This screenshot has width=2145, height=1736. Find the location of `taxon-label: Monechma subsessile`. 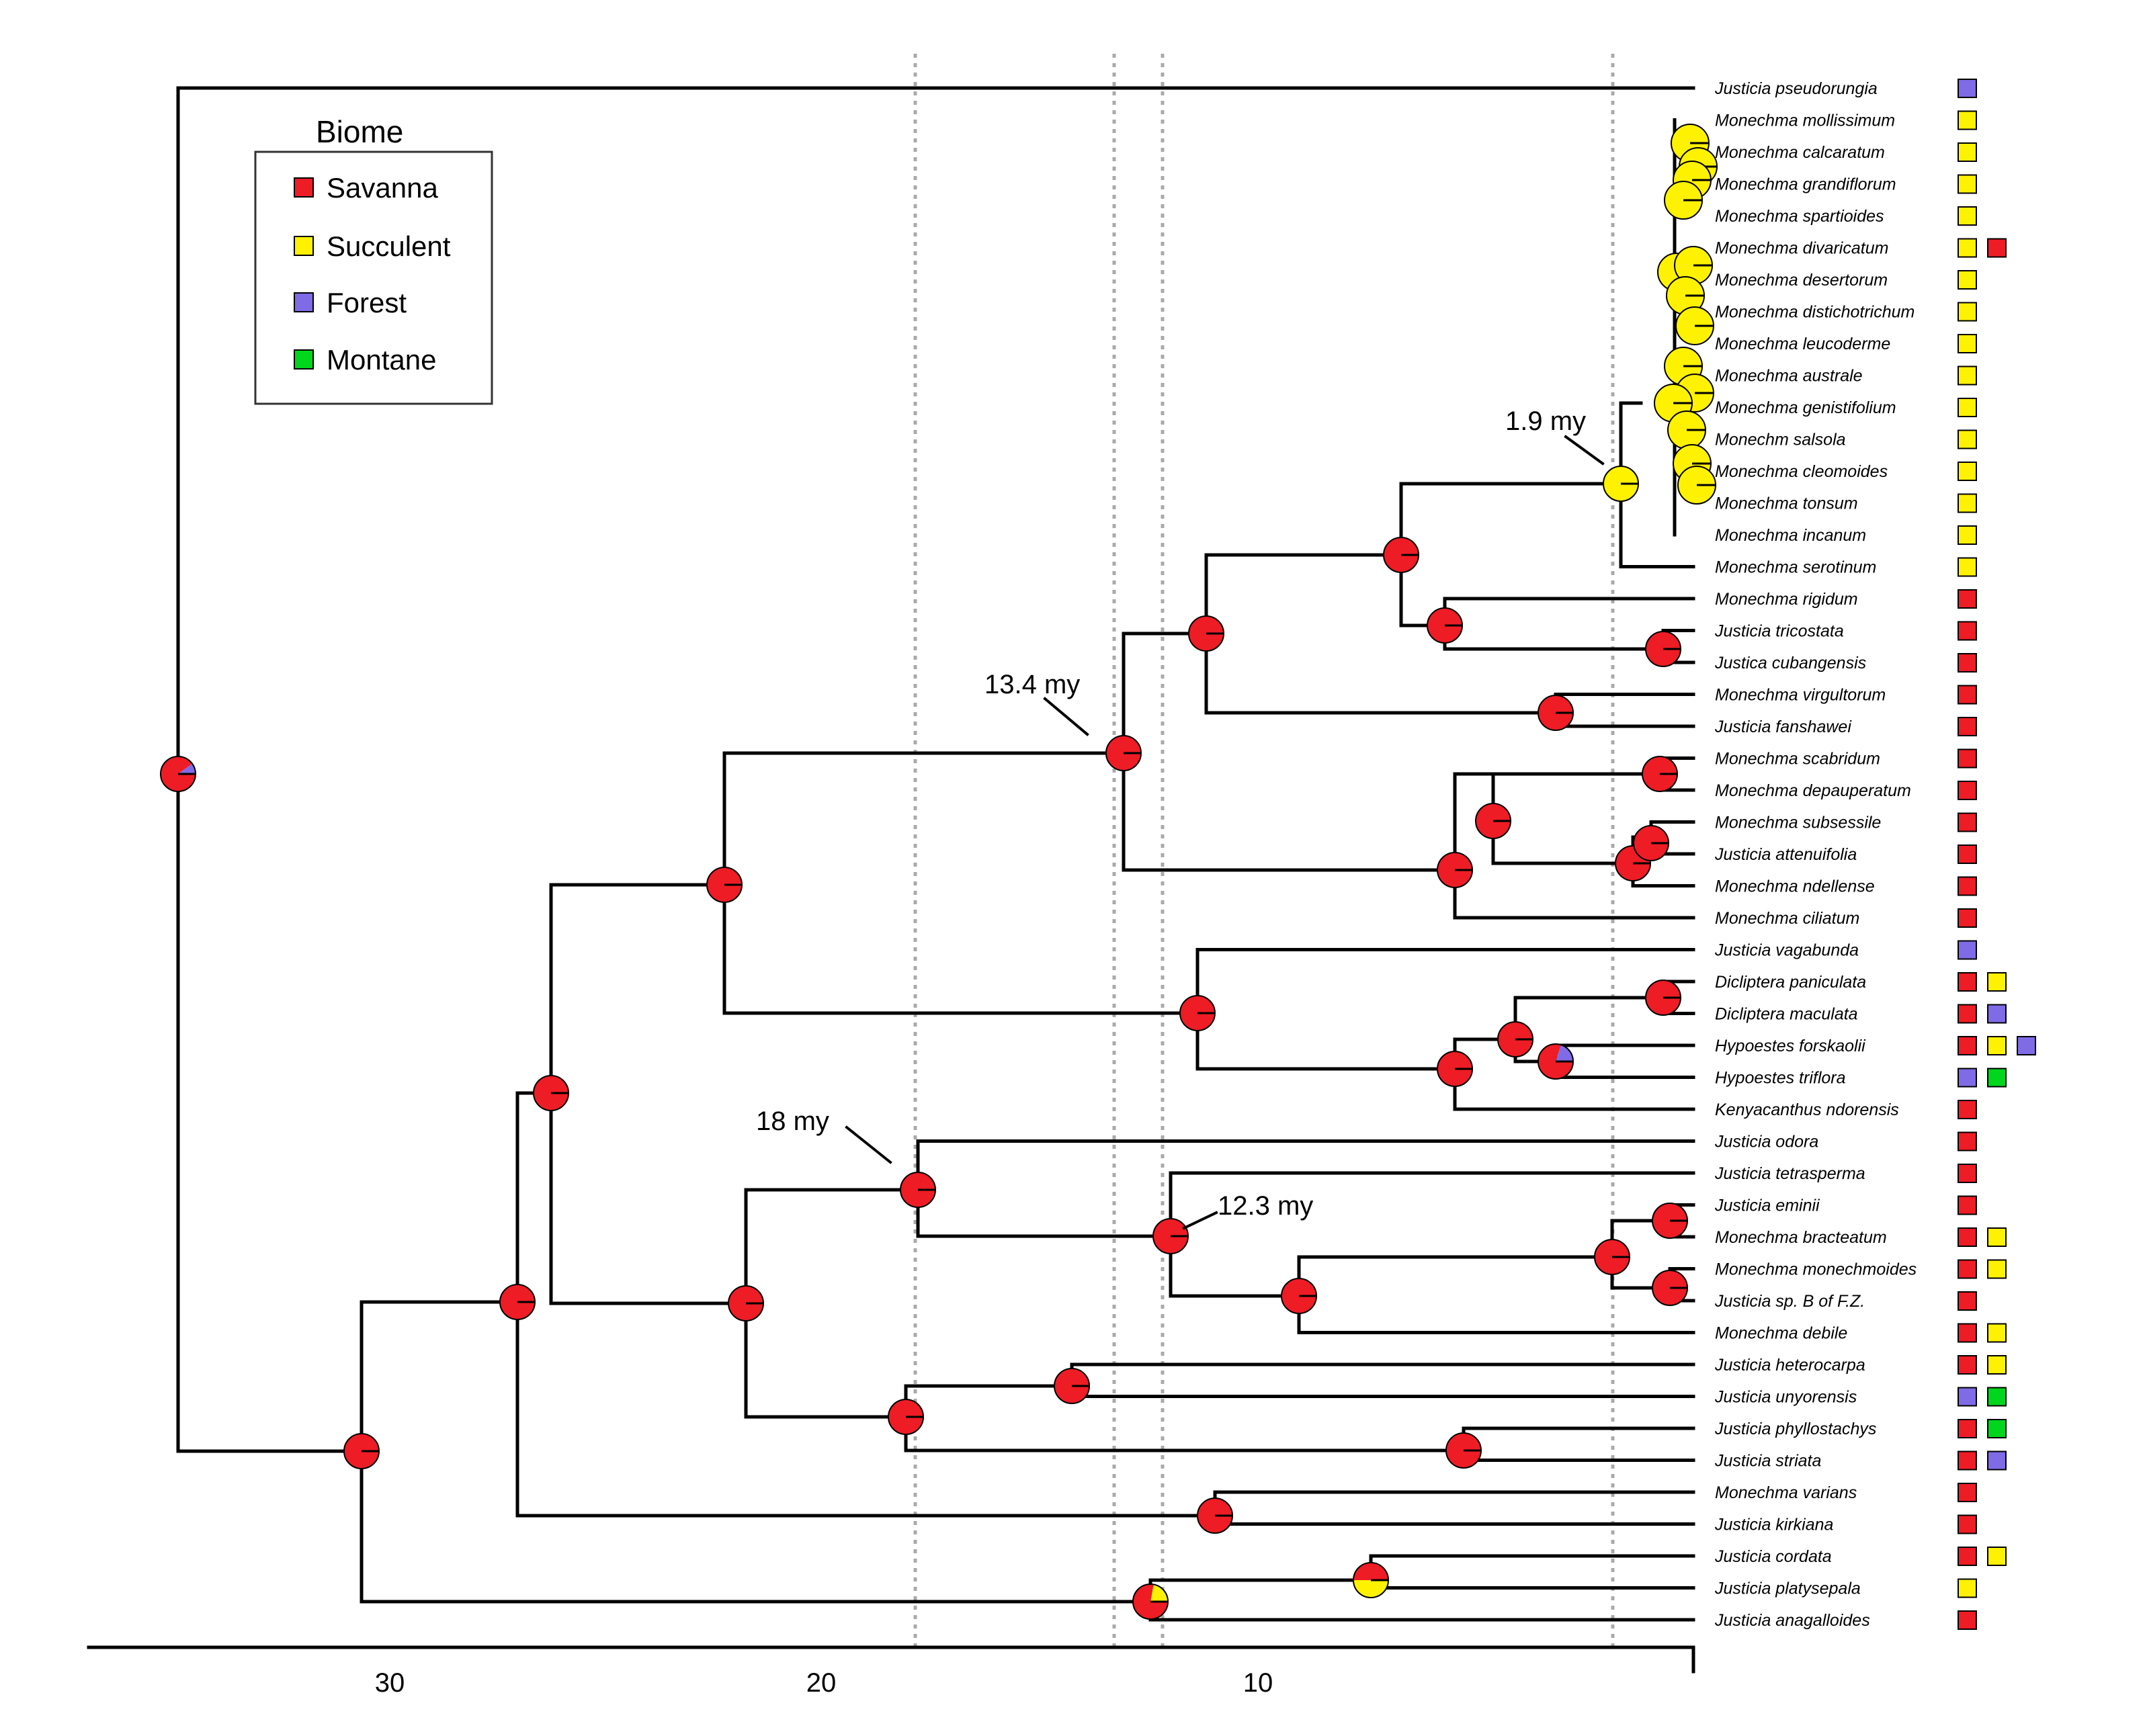

taxon-label: Monechma subsessile is located at coordinates (1798, 823).